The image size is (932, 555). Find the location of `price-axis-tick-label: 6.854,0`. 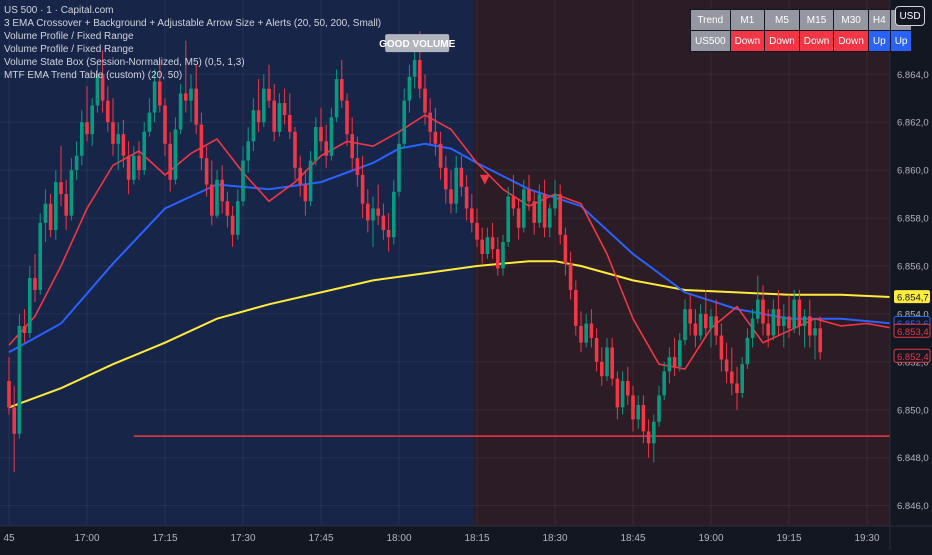

price-axis-tick-label: 6.854,0 is located at coordinates (913, 314).